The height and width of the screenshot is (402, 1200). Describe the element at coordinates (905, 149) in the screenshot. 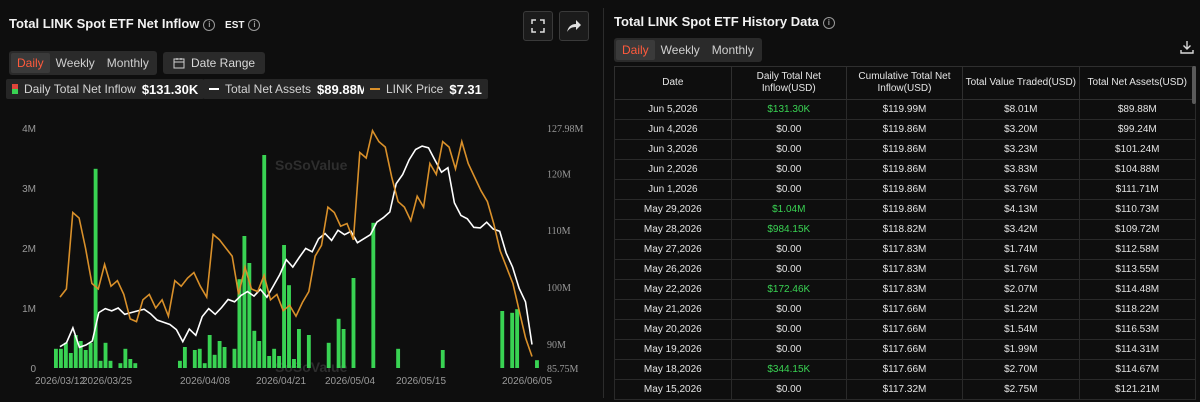

I see `table-row: Jun 3,2026 $0.00 $119.86M $3.23M $101.24M` at that location.